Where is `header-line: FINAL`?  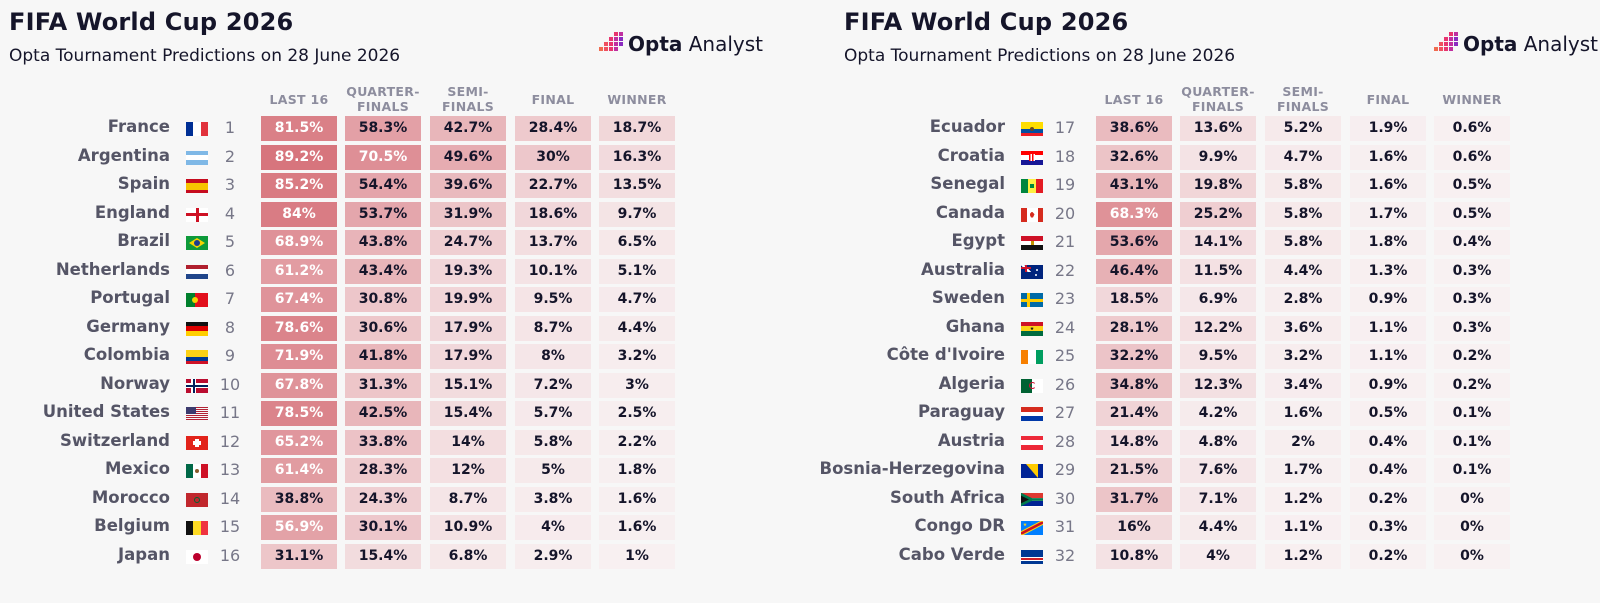
header-line: FINAL is located at coordinates (553, 99).